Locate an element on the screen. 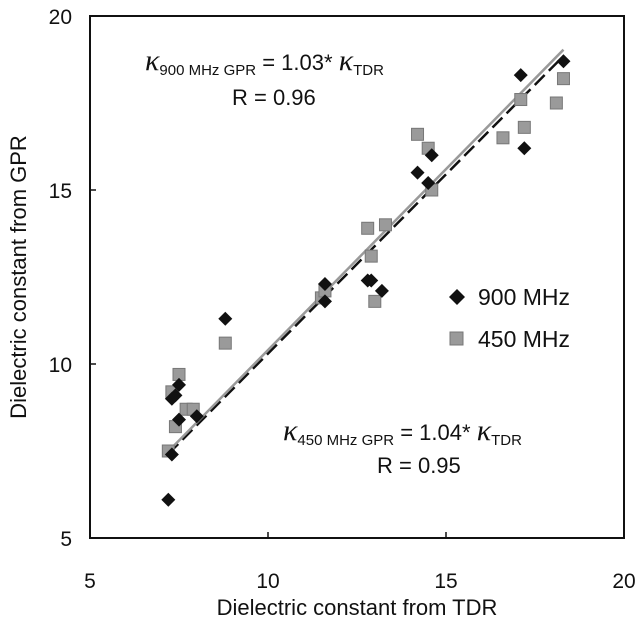  annotation-450-equation: = 1.04* is located at coordinates (435, 432).